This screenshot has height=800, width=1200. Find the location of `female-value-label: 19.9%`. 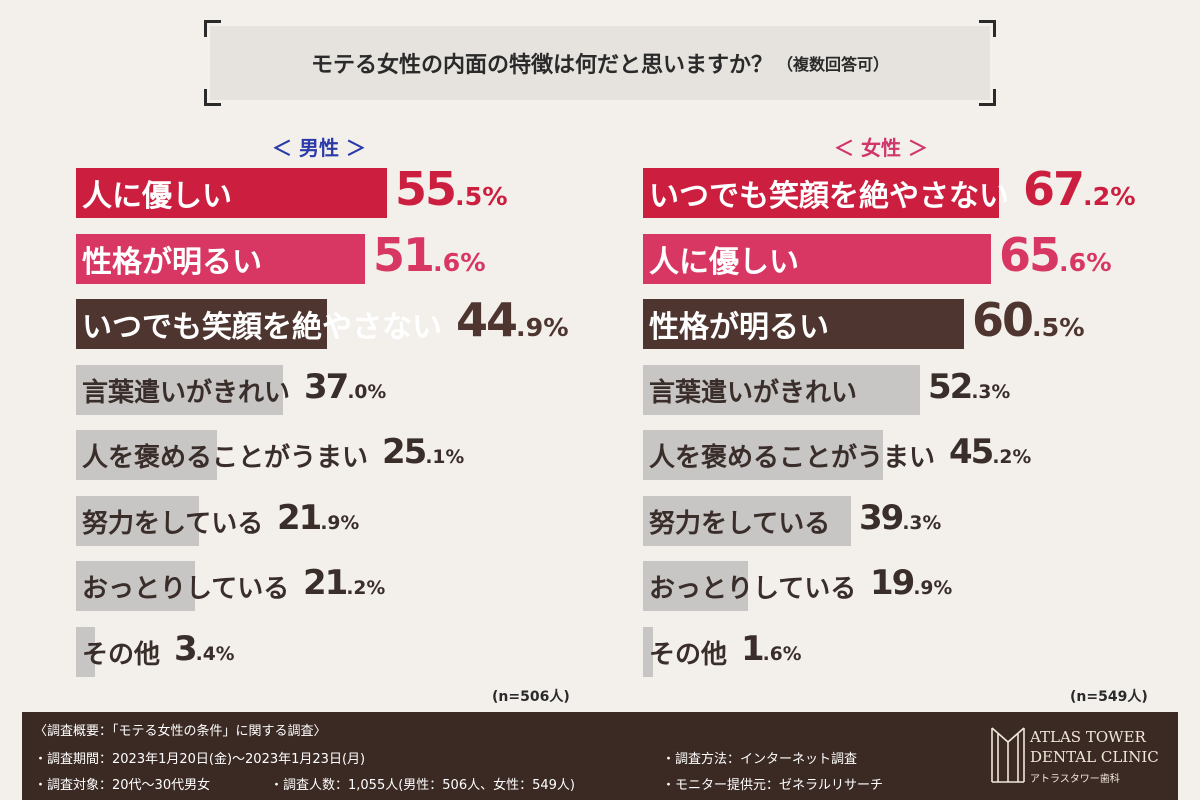

female-value-label: 19.9% is located at coordinates (911, 583).